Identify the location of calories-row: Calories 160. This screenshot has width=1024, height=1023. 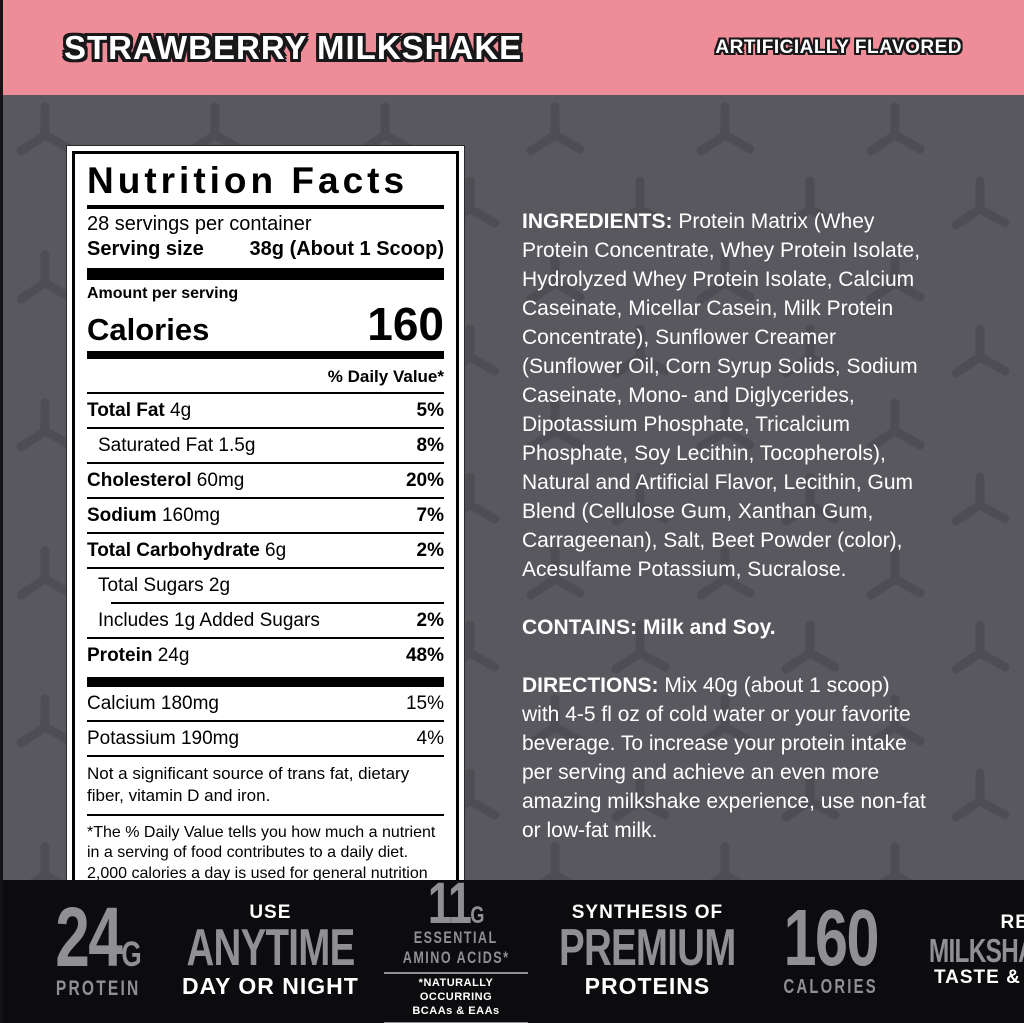
(265, 324).